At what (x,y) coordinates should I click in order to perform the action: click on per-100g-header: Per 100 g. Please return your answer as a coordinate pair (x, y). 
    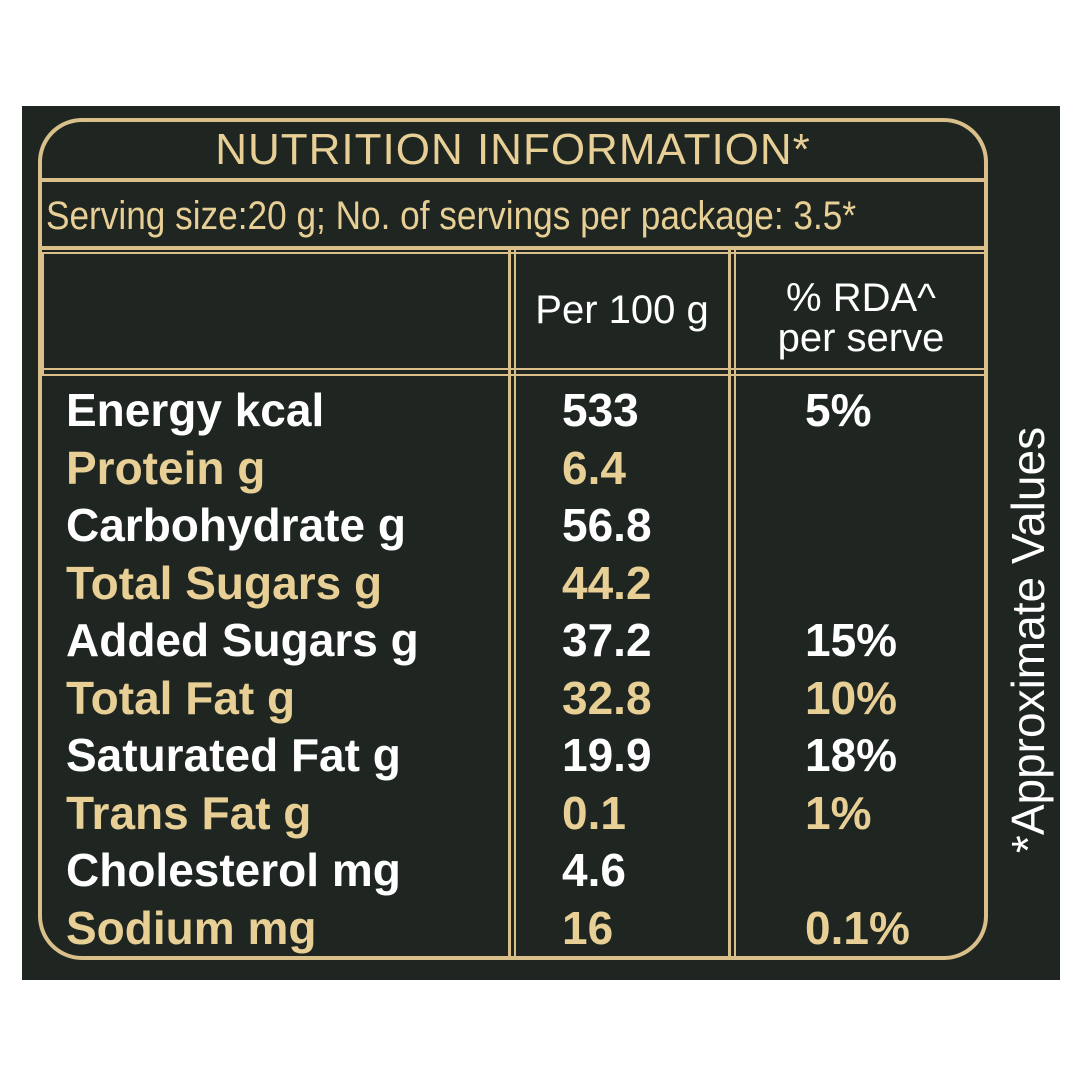
    Looking at the image, I should click on (622, 310).